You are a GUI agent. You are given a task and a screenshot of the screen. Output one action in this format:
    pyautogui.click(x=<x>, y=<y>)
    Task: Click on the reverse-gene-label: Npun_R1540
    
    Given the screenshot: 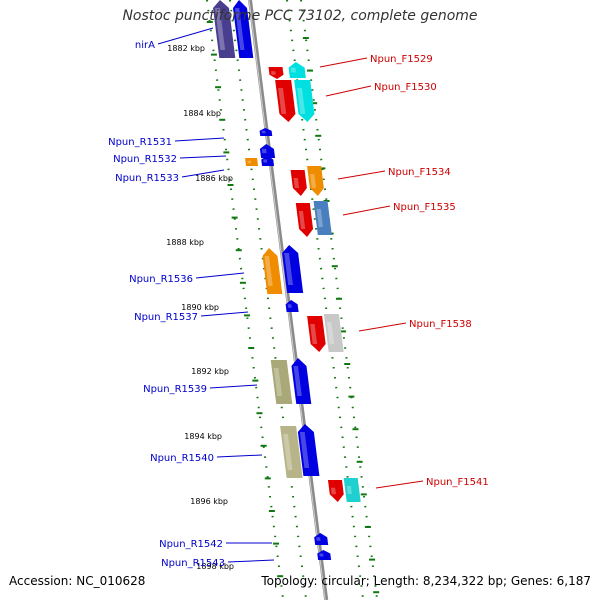 What is the action you would take?
    pyautogui.click(x=182, y=458)
    